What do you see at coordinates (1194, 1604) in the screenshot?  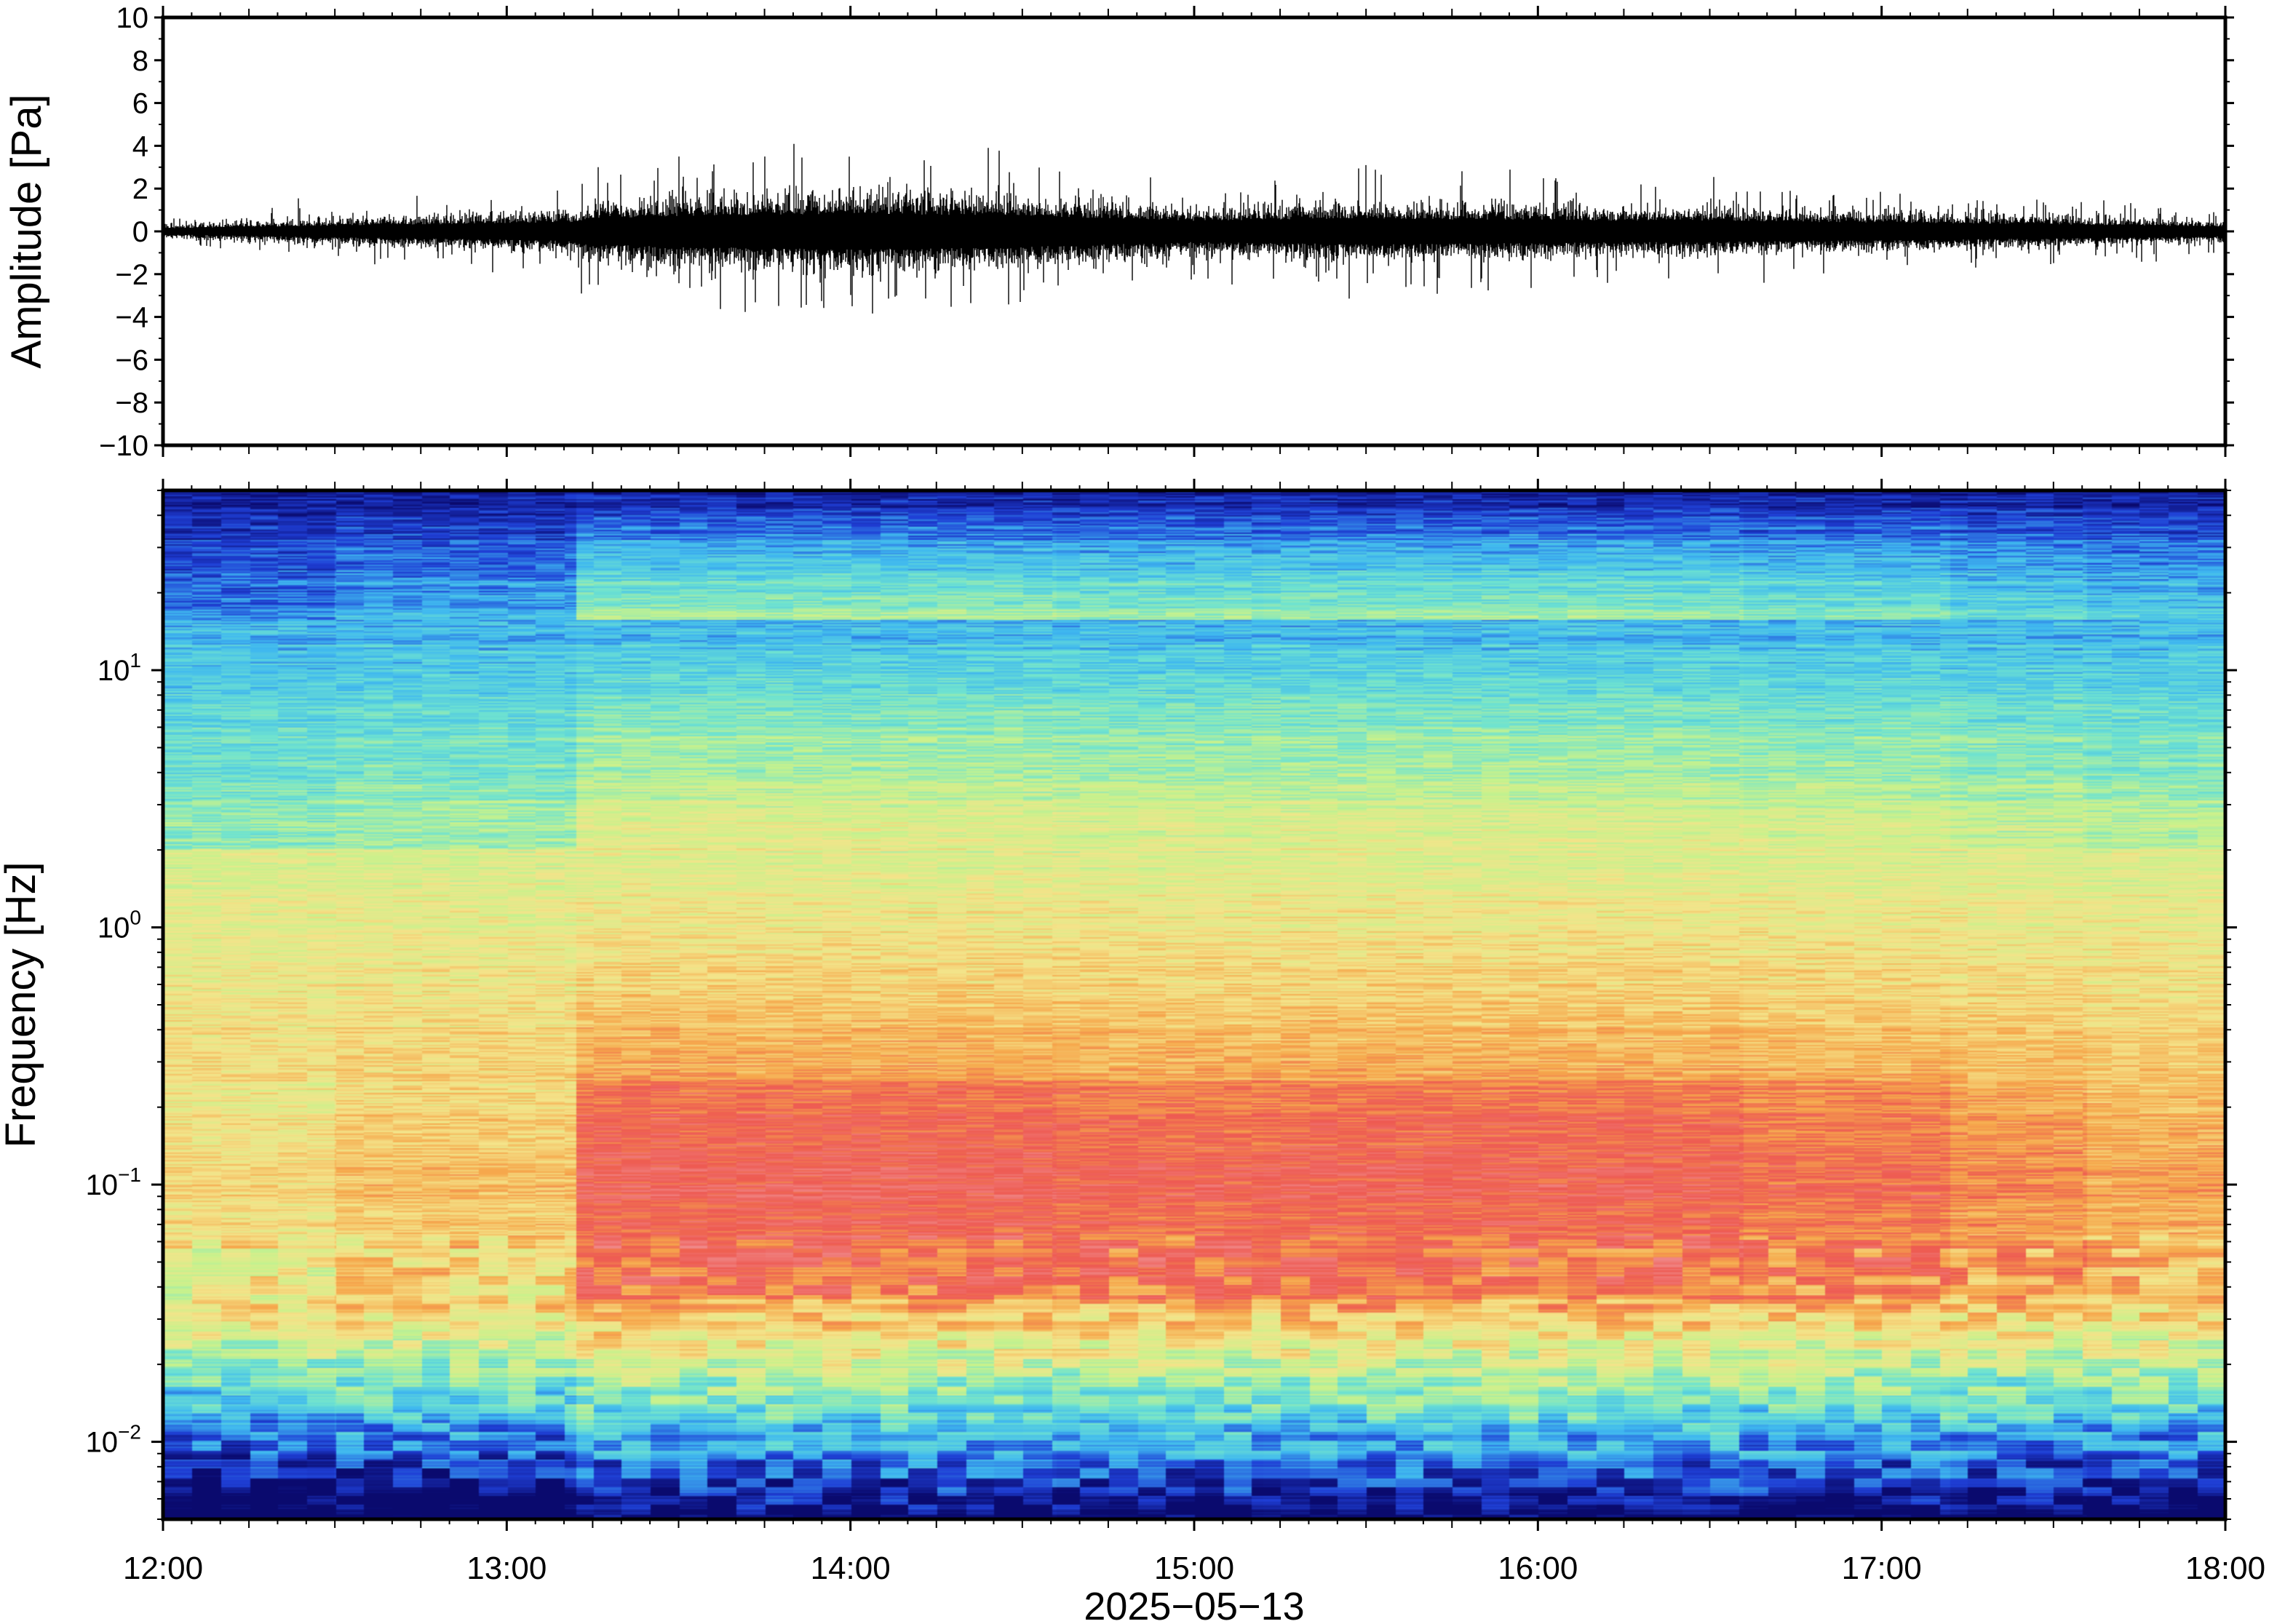 I see `x-axis-label: 2025−05−13` at bounding box center [1194, 1604].